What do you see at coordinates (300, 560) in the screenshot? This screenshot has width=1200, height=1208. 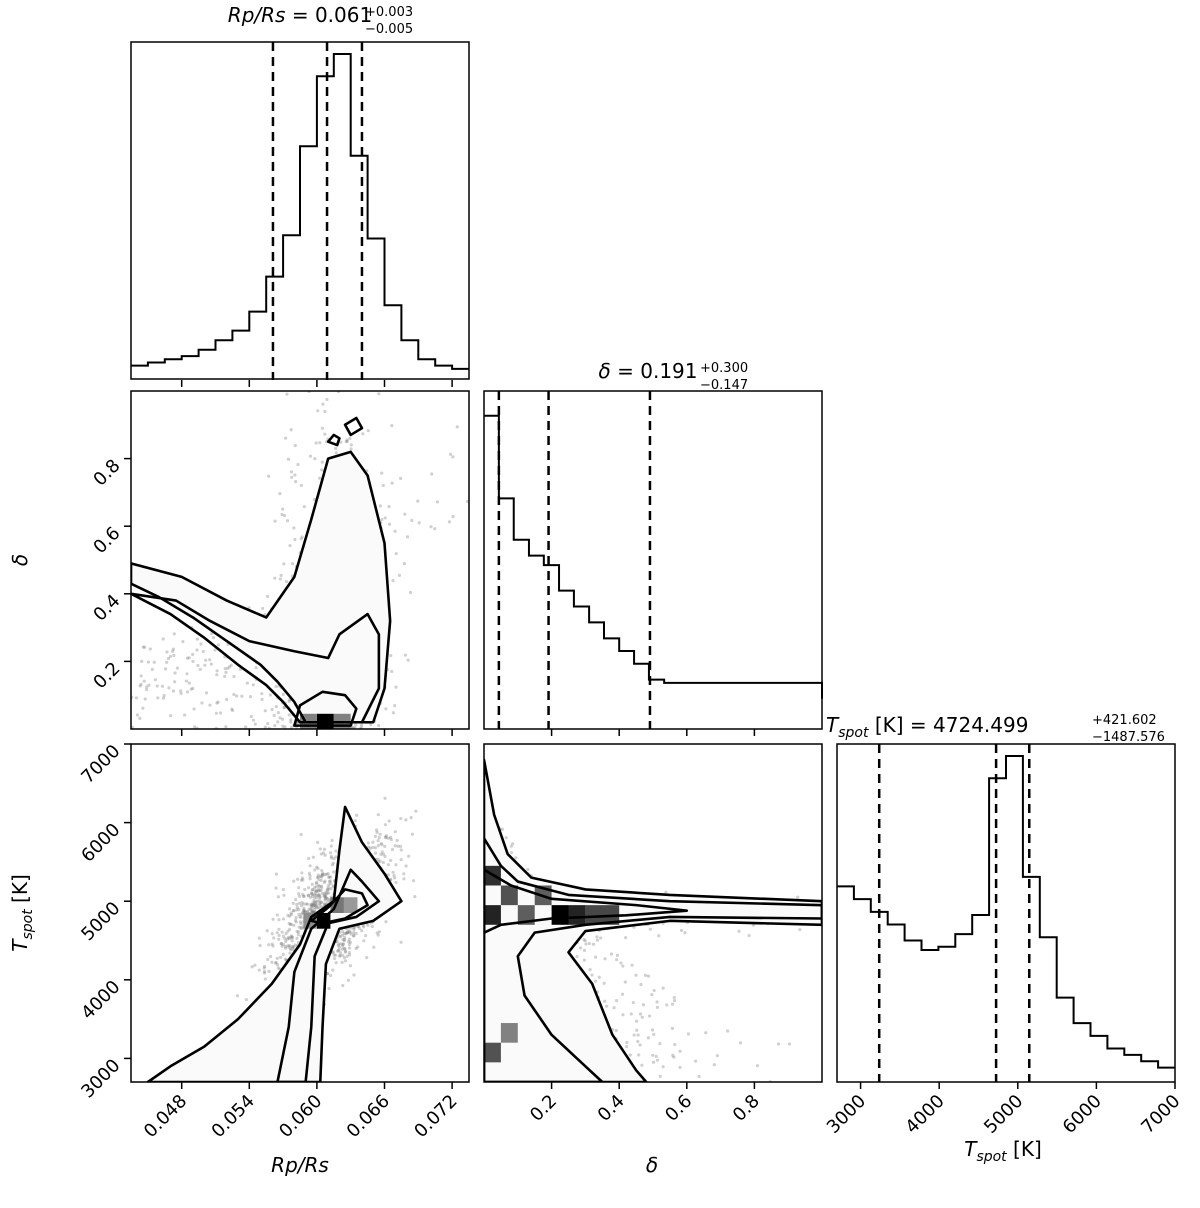 I see `rp-delta-frame` at bounding box center [300, 560].